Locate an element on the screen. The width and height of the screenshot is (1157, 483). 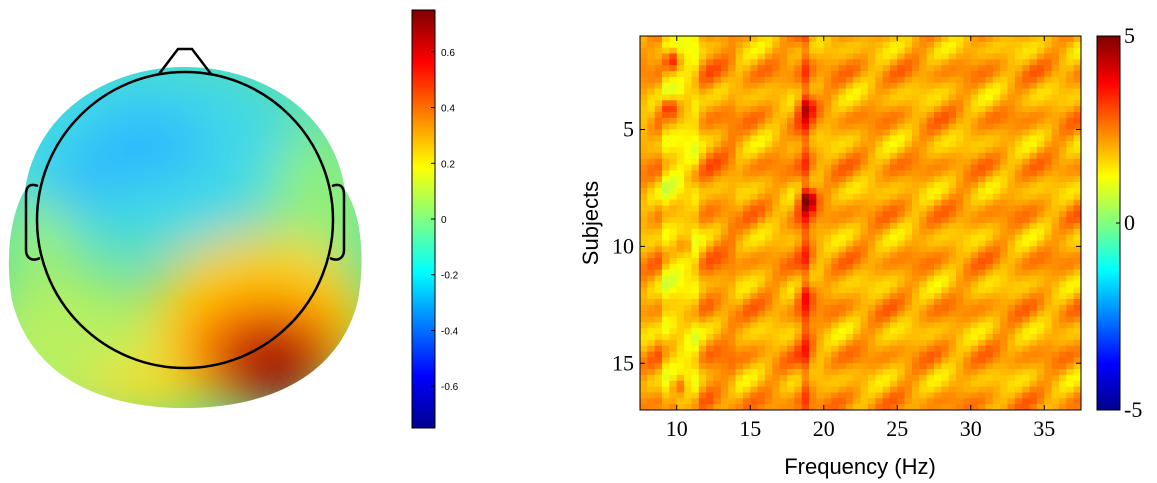
heatmap-y-label: Subjects is located at coordinates (590, 223).